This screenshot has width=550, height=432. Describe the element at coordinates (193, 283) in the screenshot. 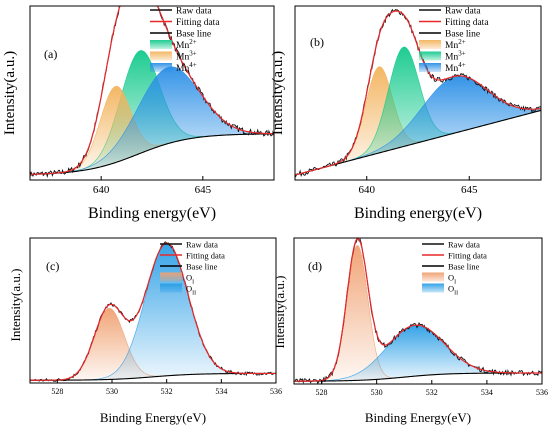

I see `legend-label-subscript: I` at that location.